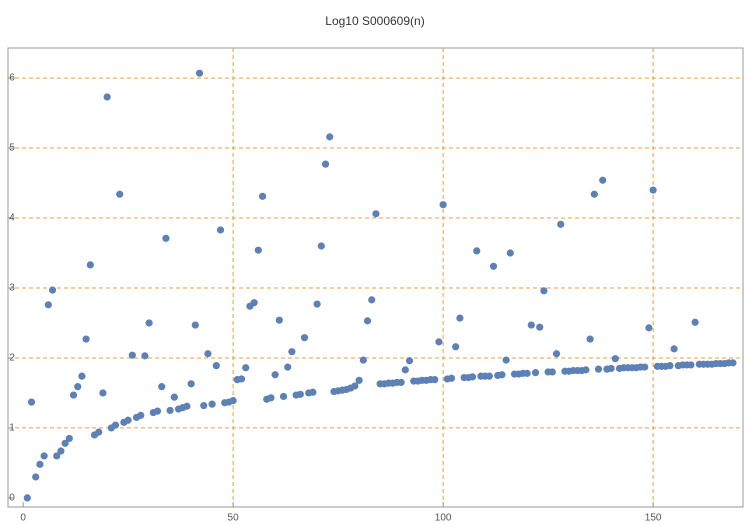  What do you see at coordinates (234, 518) in the screenshot?
I see `x-tick-label: 50` at bounding box center [234, 518].